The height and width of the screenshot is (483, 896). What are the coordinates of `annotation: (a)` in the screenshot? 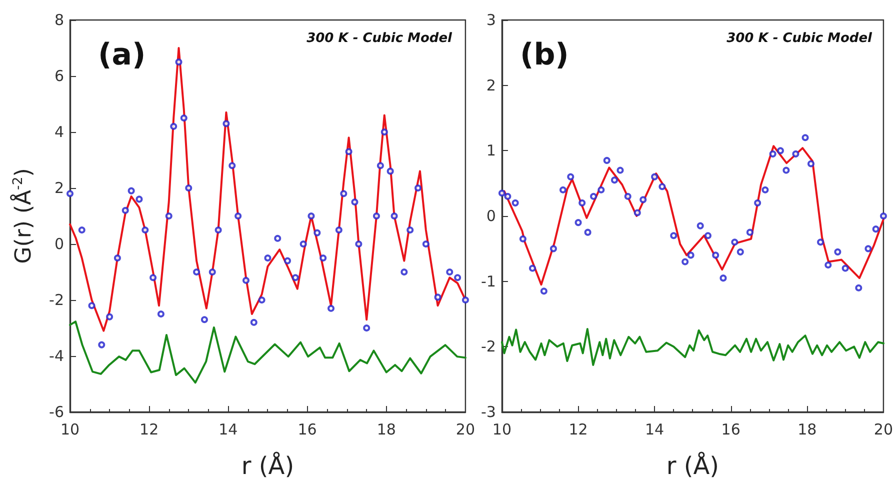 It's located at (122, 55).